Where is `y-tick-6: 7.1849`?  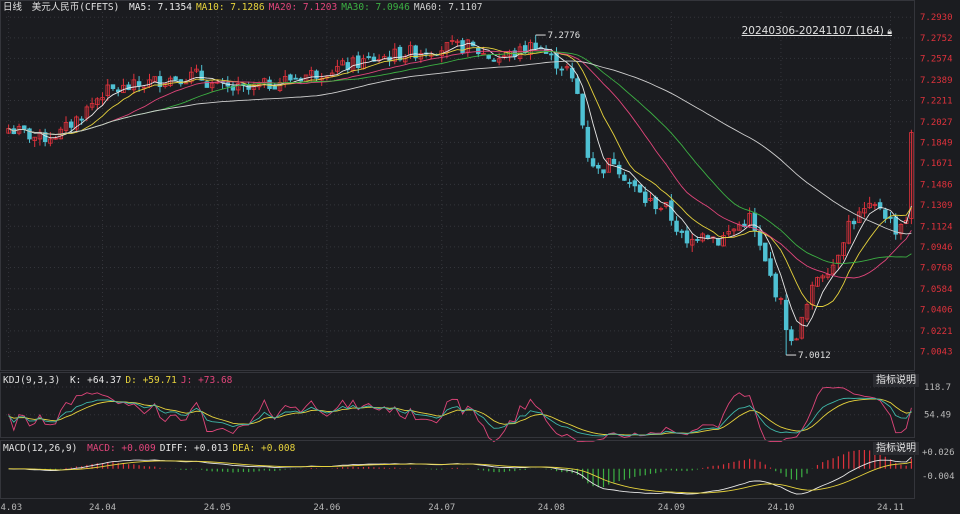 y-tick-6: 7.1849 is located at coordinates (936, 143).